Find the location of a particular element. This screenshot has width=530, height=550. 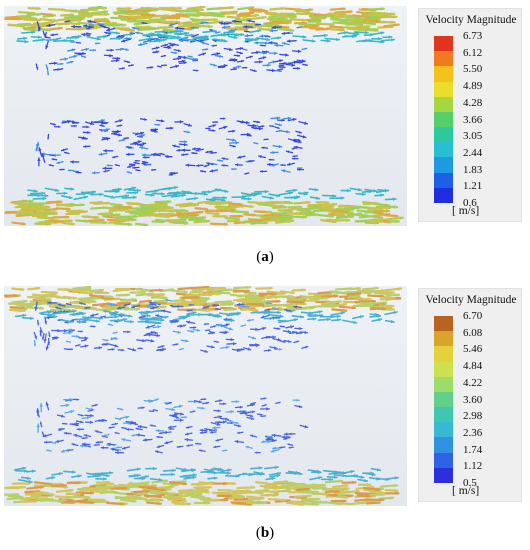

colorbar-tick-label: 1.12 is located at coordinates (473, 466).